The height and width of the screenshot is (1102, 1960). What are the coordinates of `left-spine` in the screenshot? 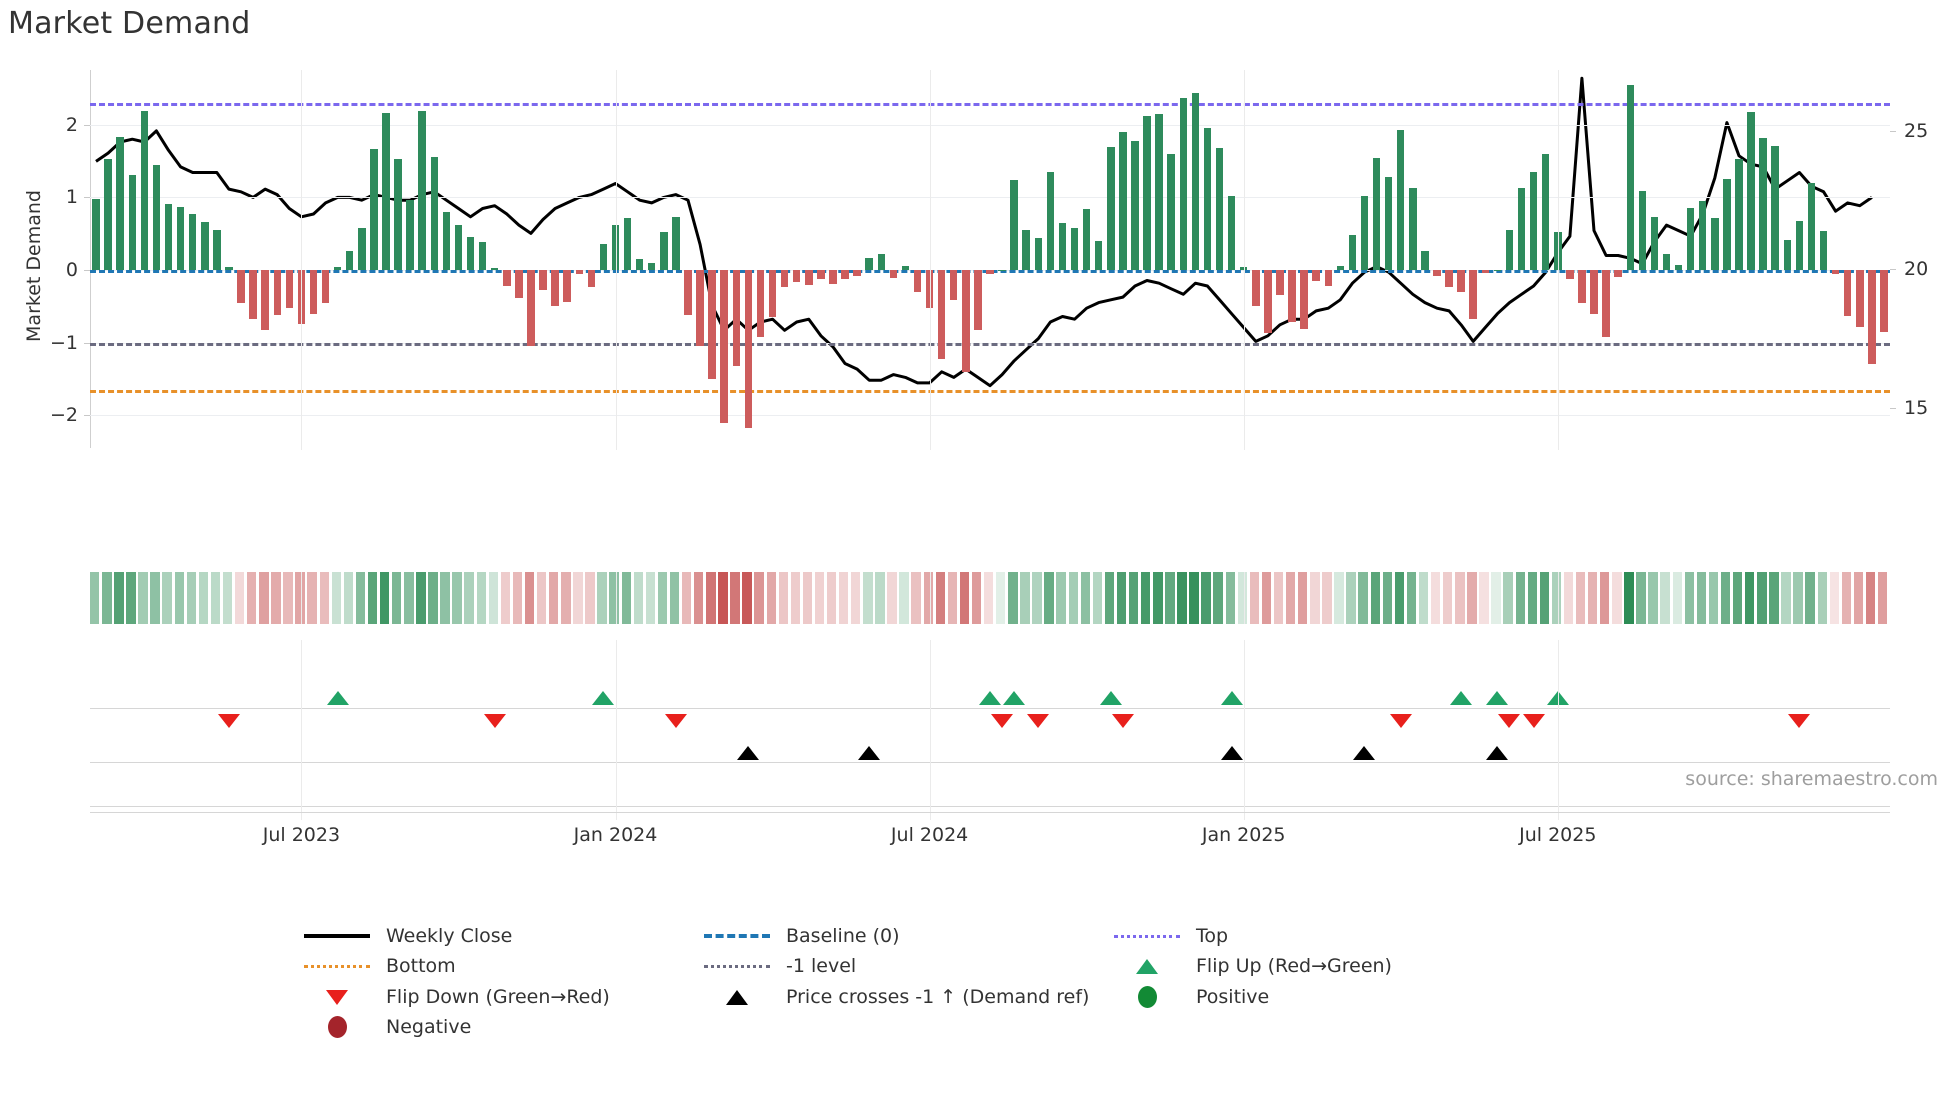 It's located at (90, 259).